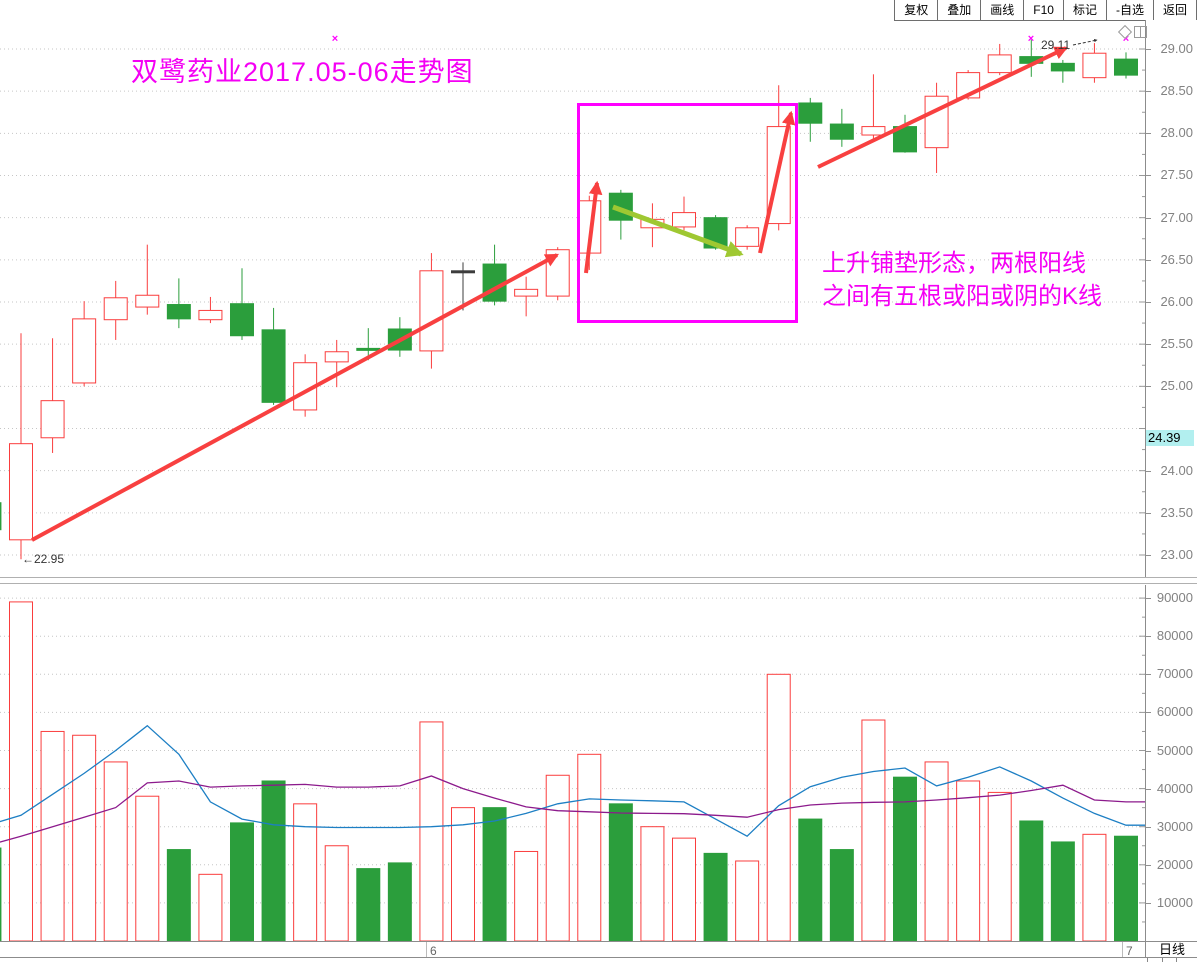  Describe the element at coordinates (959, 10) in the screenshot. I see `toolbar-button-overlay: 叠加` at that location.